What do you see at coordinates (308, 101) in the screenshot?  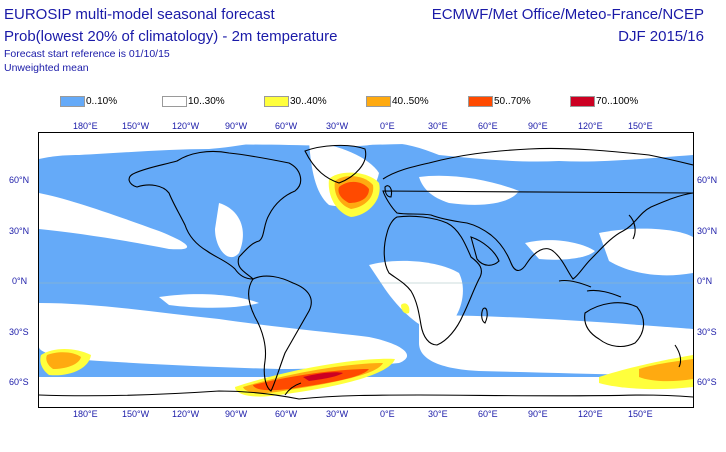 I see `legend-label: 30..40%` at bounding box center [308, 101].